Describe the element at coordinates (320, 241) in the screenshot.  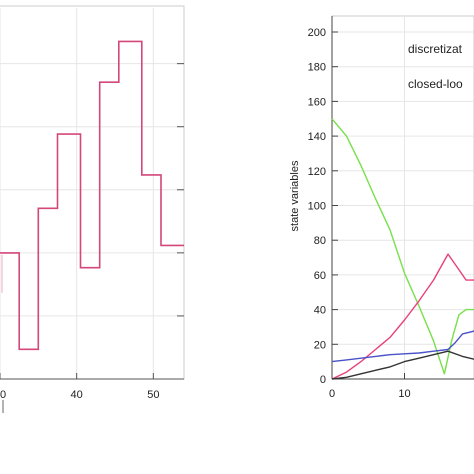
I see `right-y-tick-label: 80` at that location.